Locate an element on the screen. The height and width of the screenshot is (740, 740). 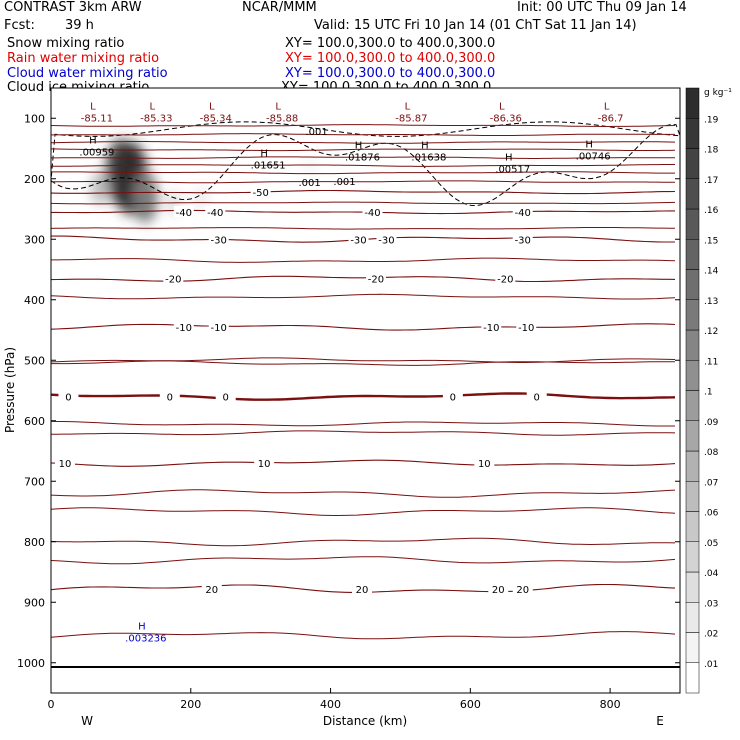
field-xy-snow: XY= 100.0,300.0 to 400.0,300.0 is located at coordinates (390, 43).